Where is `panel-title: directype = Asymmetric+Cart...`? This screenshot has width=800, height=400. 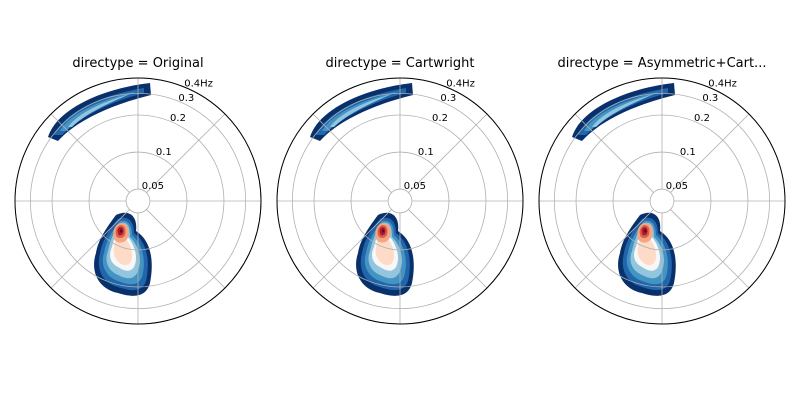 panel-title: directype = Asymmetric+Cart... is located at coordinates (662, 63).